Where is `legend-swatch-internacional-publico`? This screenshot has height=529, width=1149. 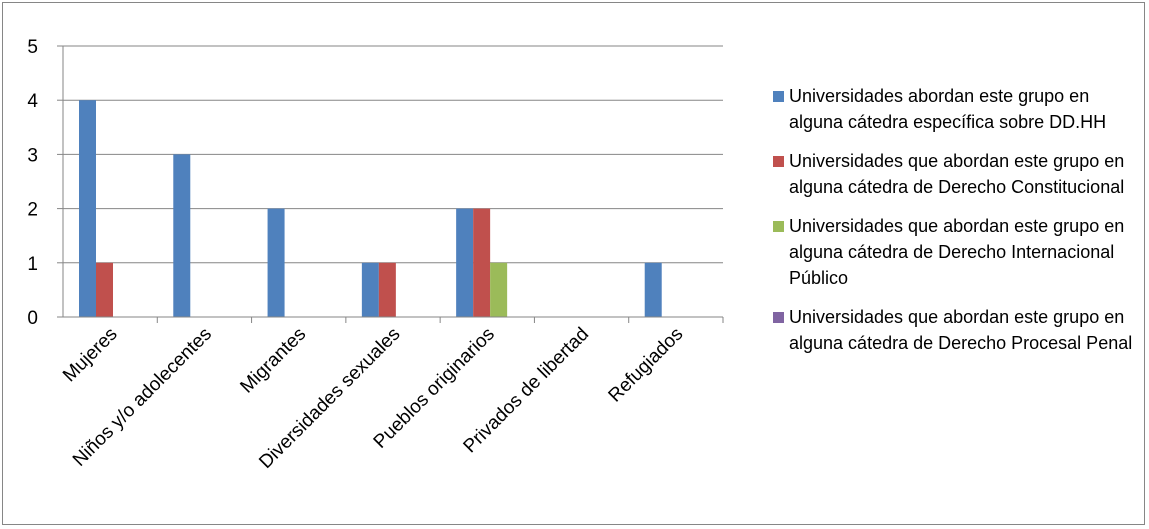
legend-swatch-internacional-publico is located at coordinates (778, 226).